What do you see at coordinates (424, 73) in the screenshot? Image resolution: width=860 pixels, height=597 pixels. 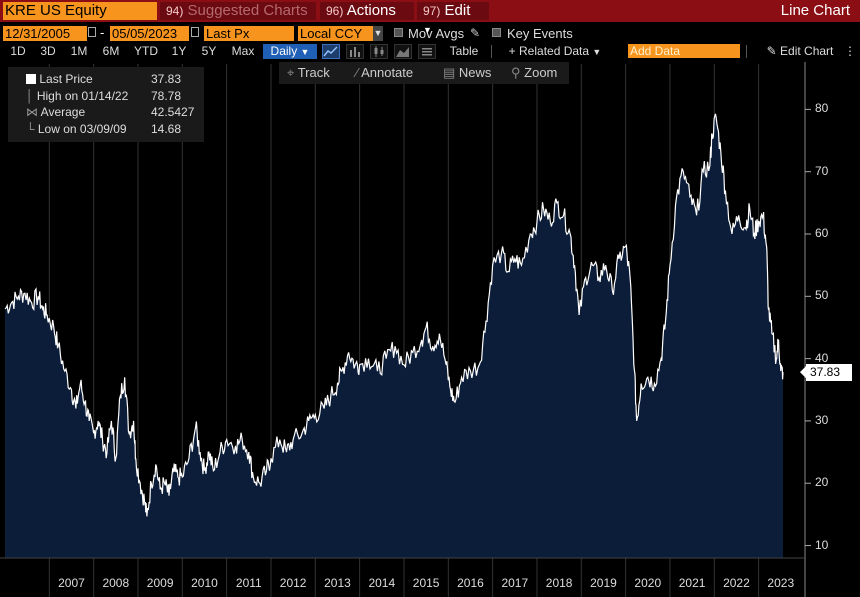 I see `chart-tools-bar` at bounding box center [424, 73].